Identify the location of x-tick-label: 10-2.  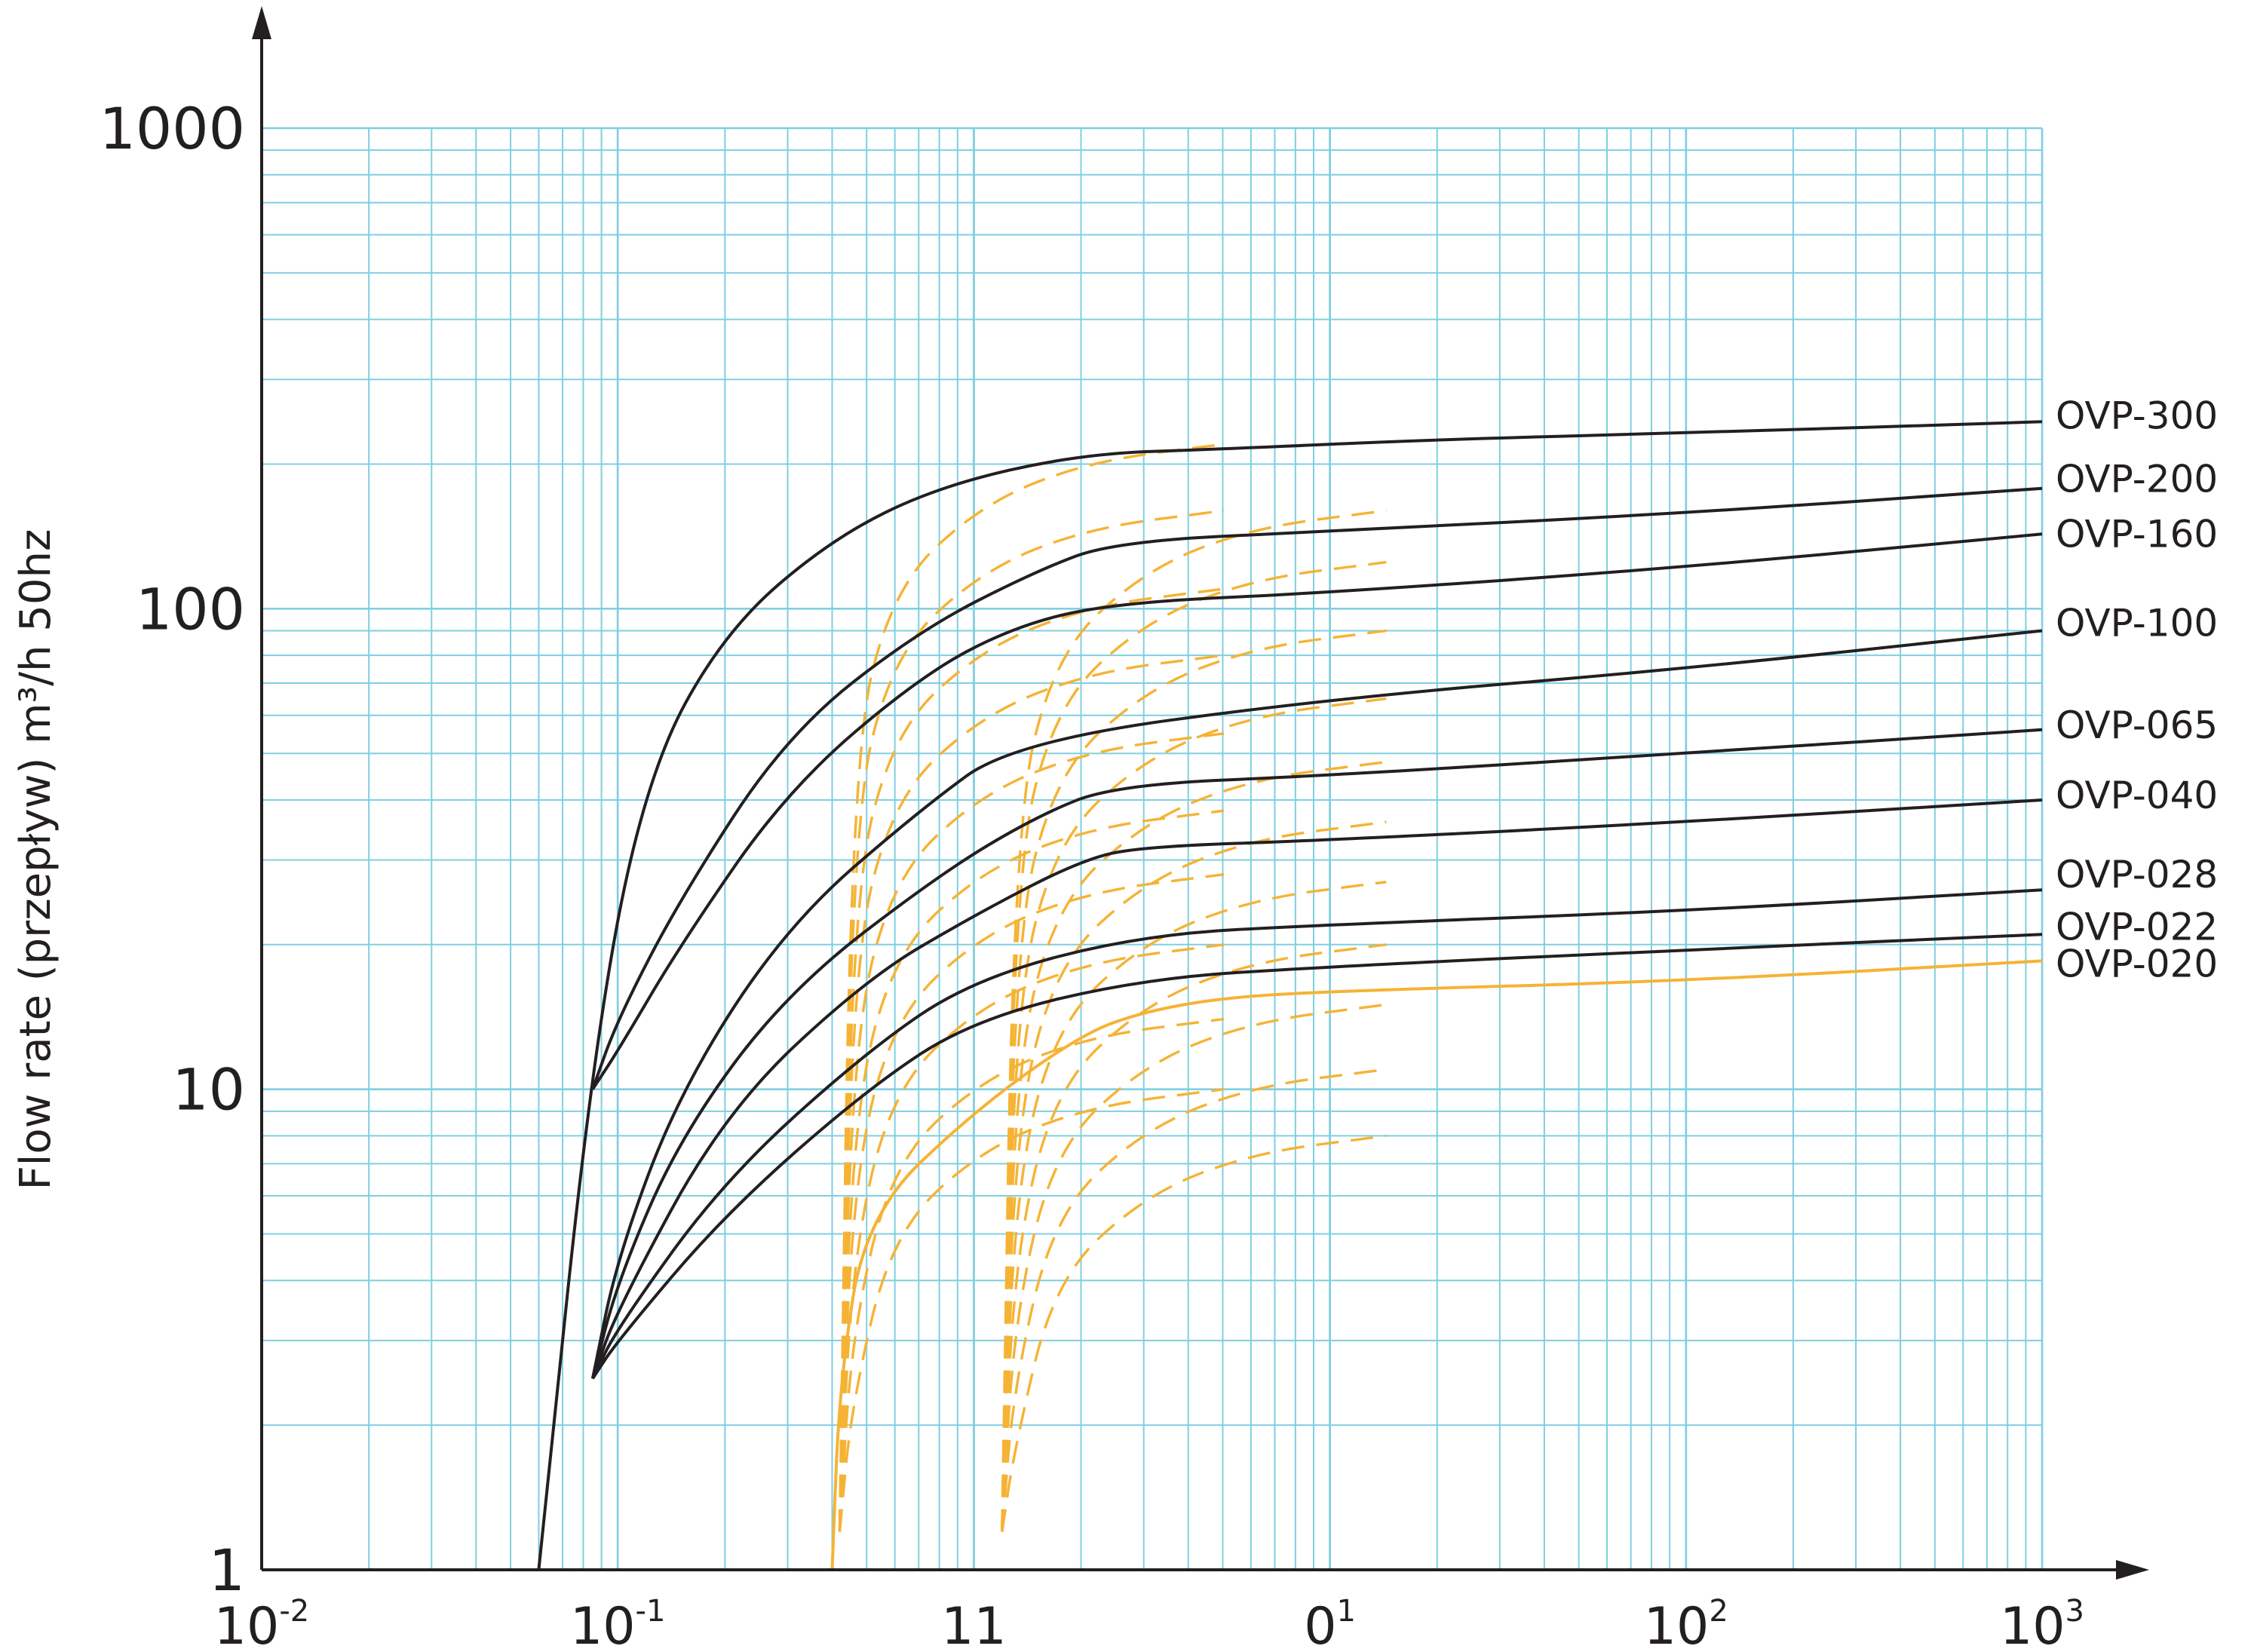
(261, 1623).